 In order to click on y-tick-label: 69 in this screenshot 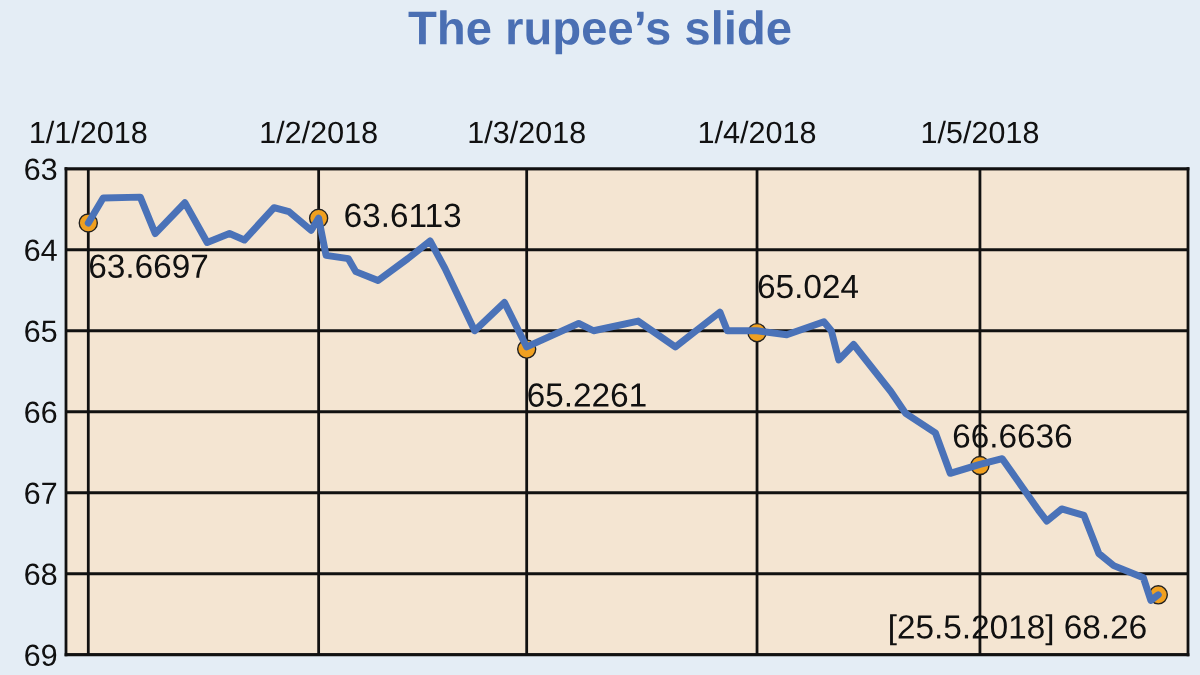, I will do `click(41, 655)`.